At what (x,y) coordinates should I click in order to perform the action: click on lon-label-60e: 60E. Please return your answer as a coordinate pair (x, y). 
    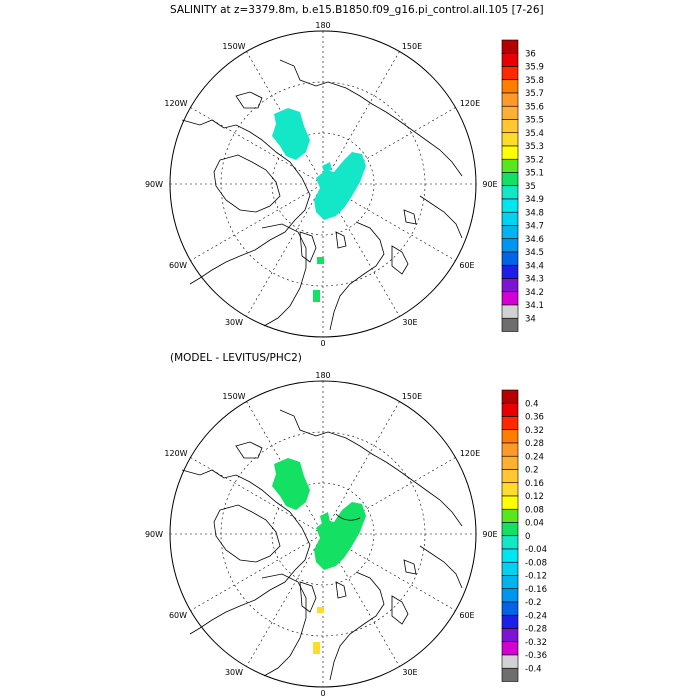
    Looking at the image, I should click on (466, 615).